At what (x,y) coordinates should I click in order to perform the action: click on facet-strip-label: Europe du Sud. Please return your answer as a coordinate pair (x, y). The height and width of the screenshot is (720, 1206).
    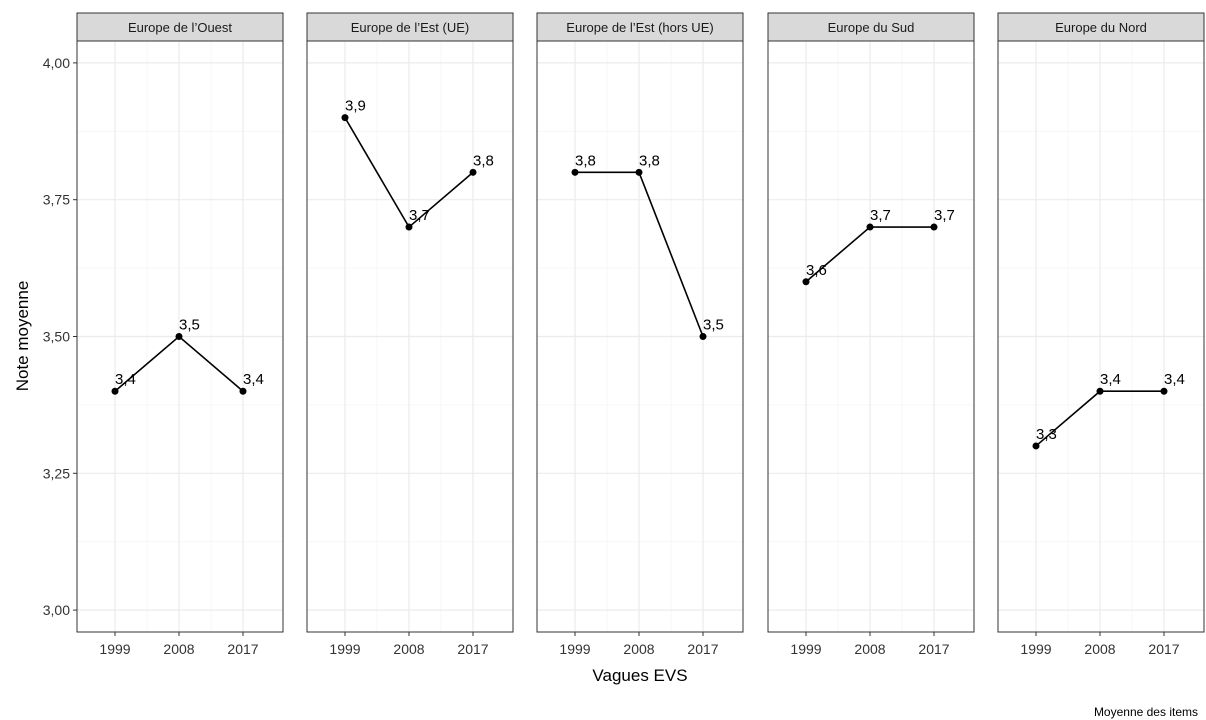
    Looking at the image, I should click on (871, 27).